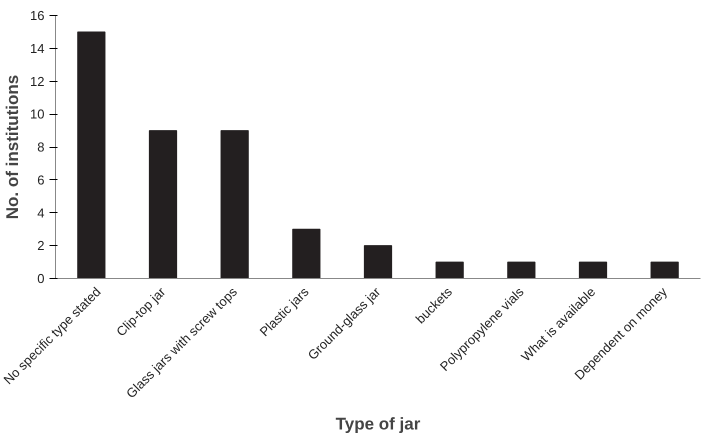 The image size is (720, 436). Describe the element at coordinates (12, 147) in the screenshot. I see `y-axis-title: No. of institutions` at that location.